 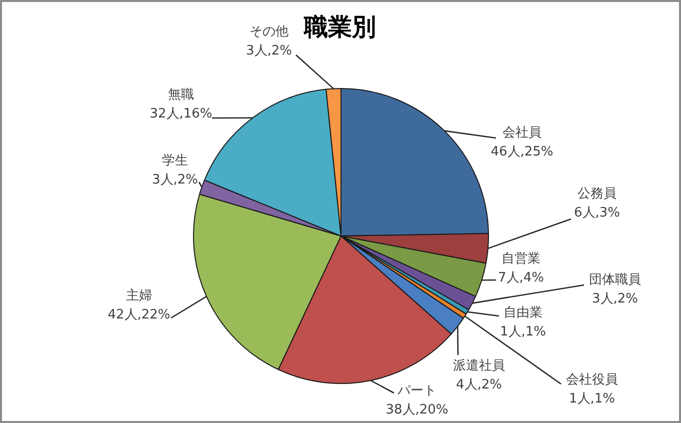 I want to click on data-label: 4人,2%, so click(x=479, y=384).